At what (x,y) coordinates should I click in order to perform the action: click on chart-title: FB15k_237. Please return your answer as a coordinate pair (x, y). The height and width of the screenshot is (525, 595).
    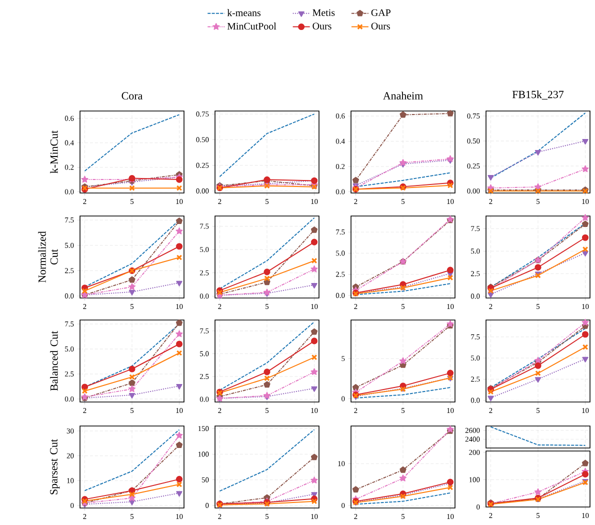
    Looking at the image, I should click on (538, 95).